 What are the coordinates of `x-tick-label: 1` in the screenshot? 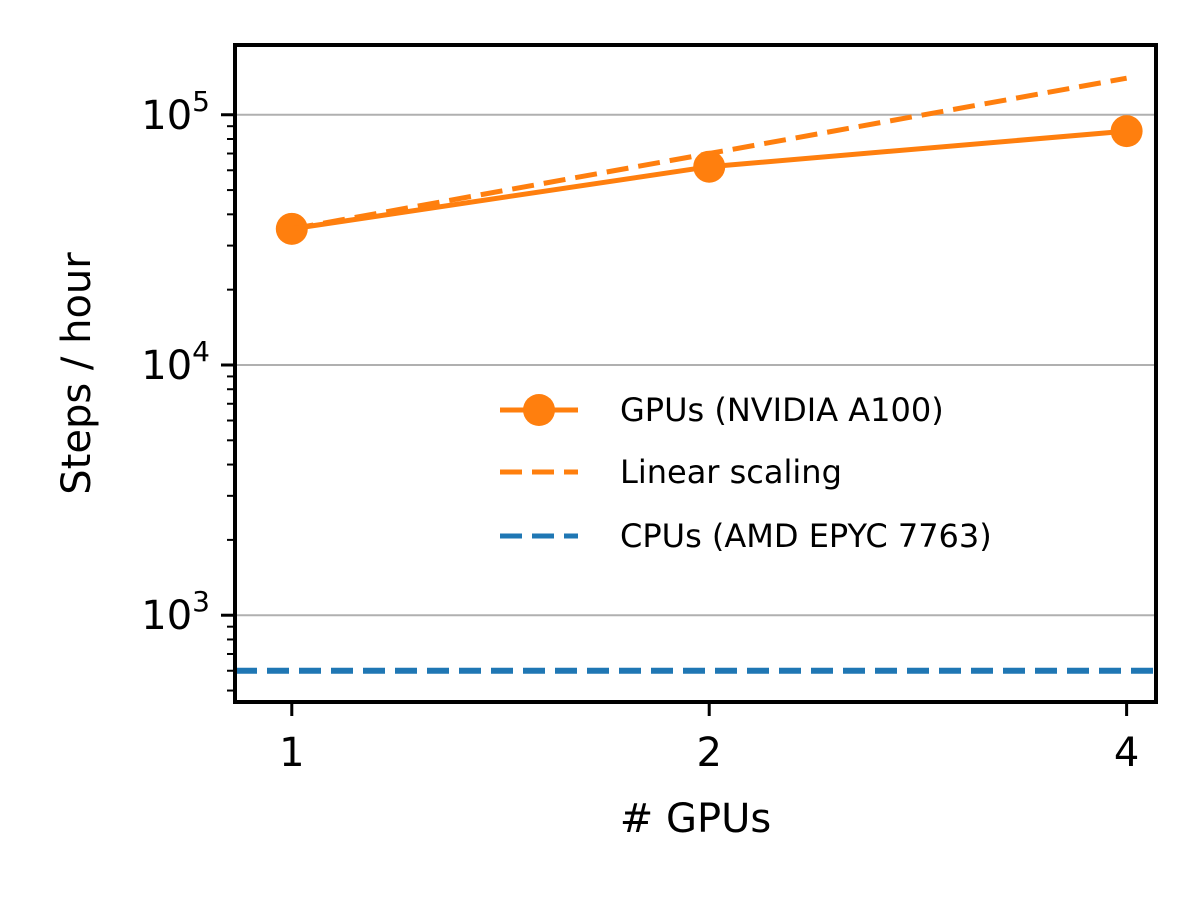 It's located at (291, 753).